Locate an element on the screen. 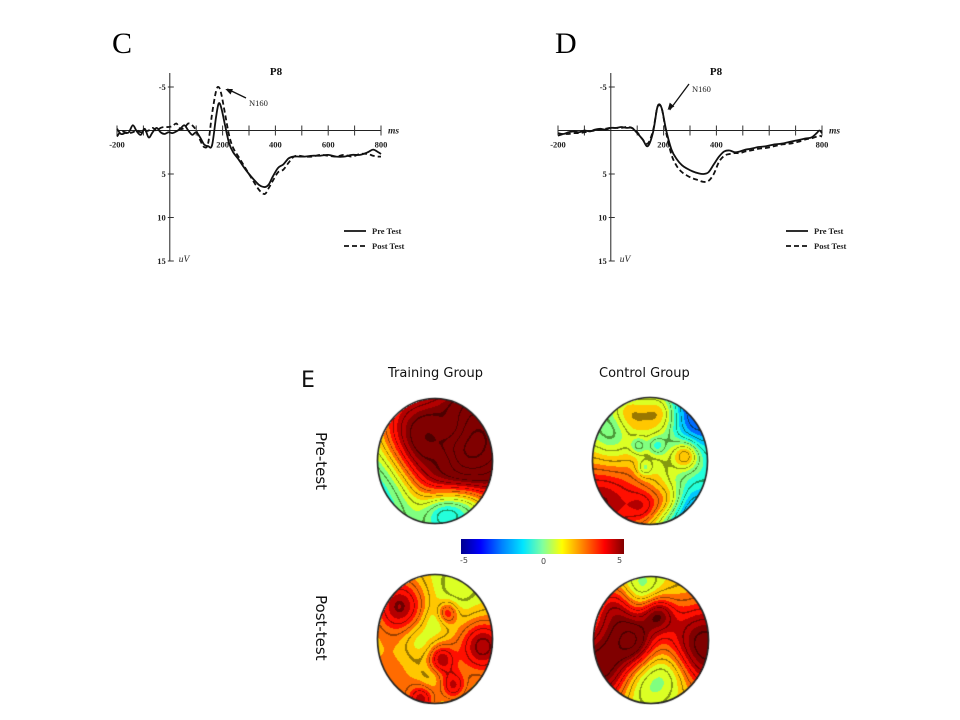 This screenshot has width=960, height=720. column-title-training: Training Group is located at coordinates (436, 373).